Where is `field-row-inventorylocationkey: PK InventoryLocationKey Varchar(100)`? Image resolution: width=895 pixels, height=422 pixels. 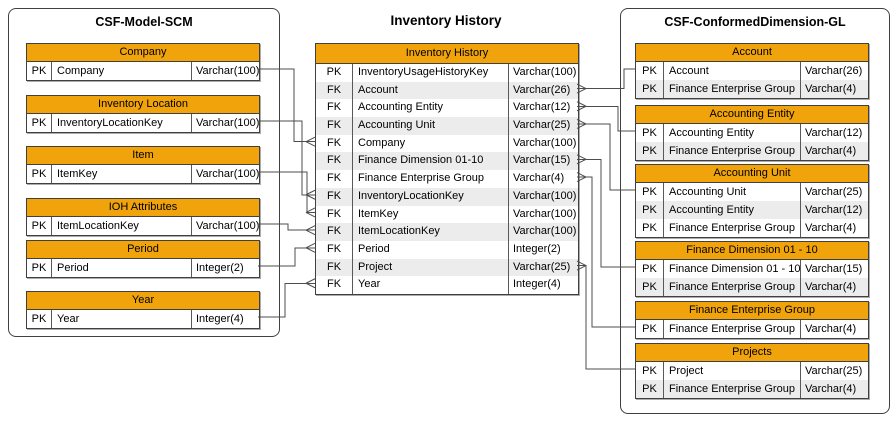
field-row-inventorylocationkey: PK InventoryLocationKey Varchar(100) is located at coordinates (143, 123).